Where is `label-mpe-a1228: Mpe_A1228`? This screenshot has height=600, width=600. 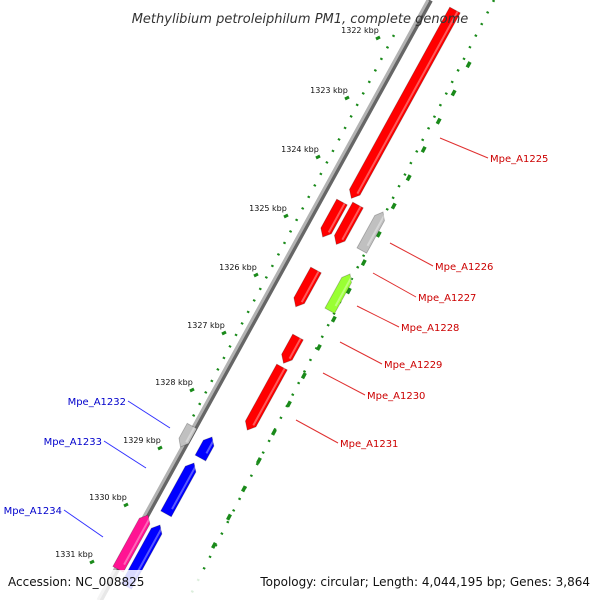 label-mpe-a1228: Mpe_A1228 is located at coordinates (407, 319).